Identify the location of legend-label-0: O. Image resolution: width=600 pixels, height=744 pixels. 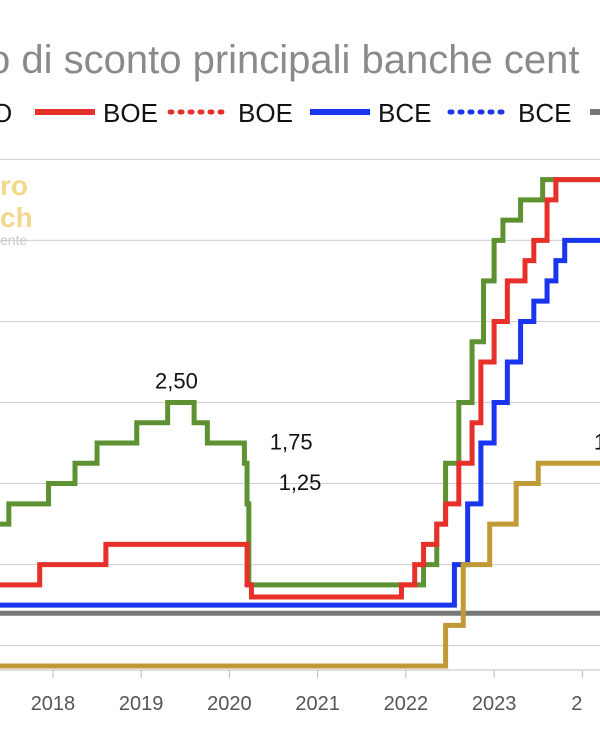
(6, 113).